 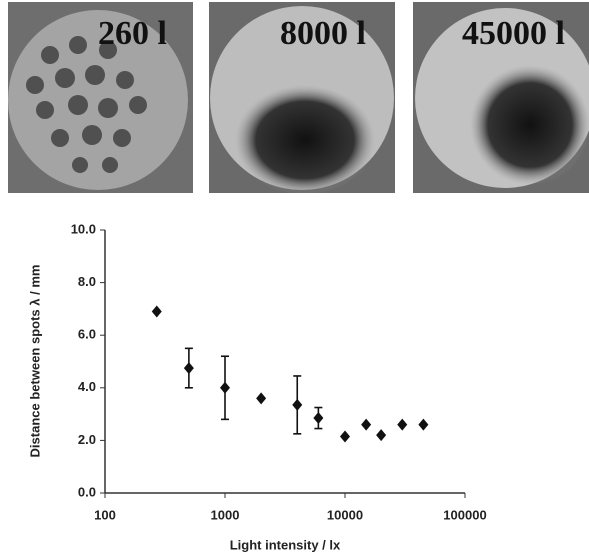 I want to click on y-tick-label: 6.0, so click(x=87, y=334).